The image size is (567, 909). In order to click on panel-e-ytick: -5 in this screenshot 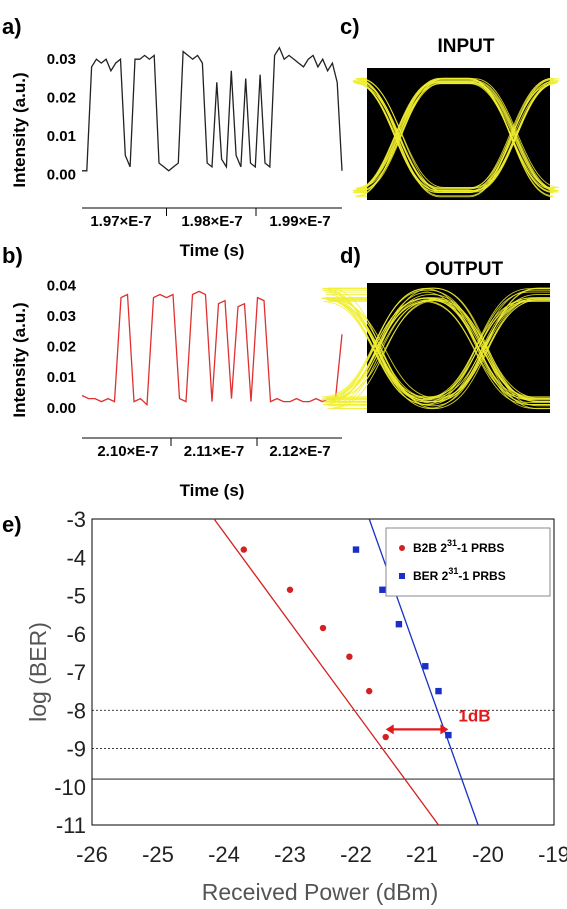, I will do `click(76, 596)`.